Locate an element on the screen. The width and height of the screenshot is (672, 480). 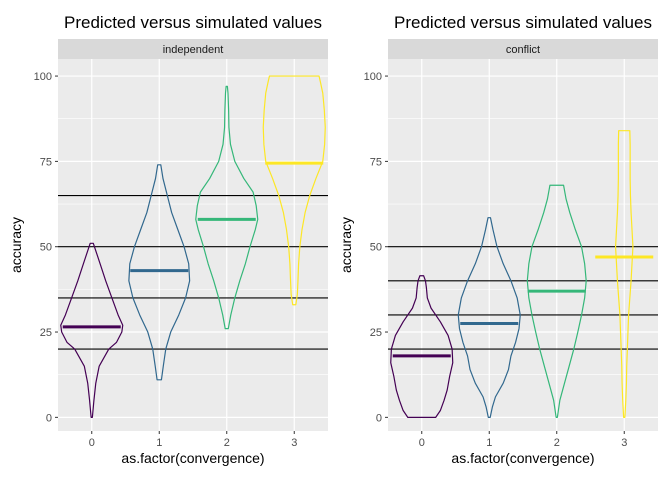
facet-strip-label: independent is located at coordinates (193, 50).